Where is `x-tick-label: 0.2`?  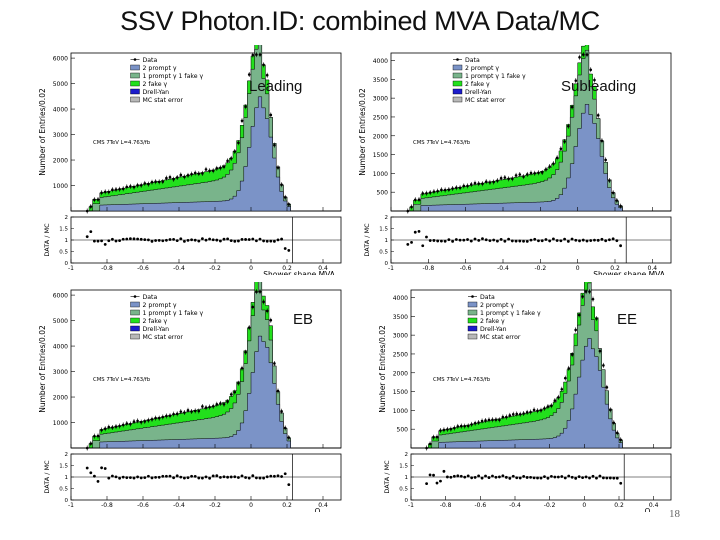 x-tick-label: 0.2 is located at coordinates (615, 268).